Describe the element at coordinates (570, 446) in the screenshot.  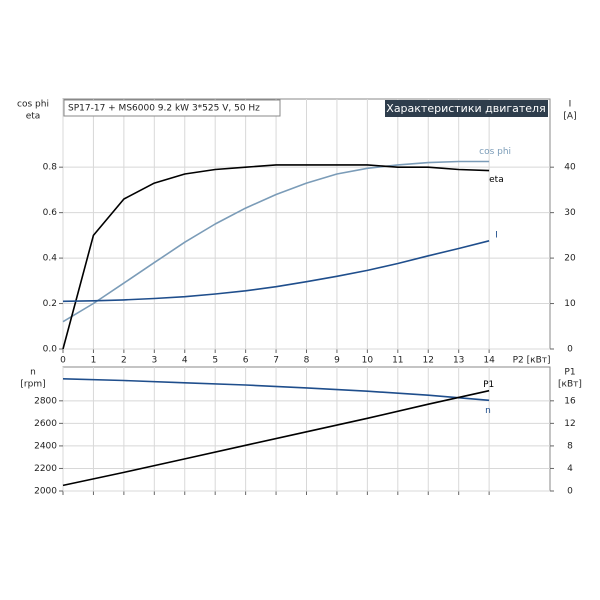
I see `y2-tick-label: 8` at that location.